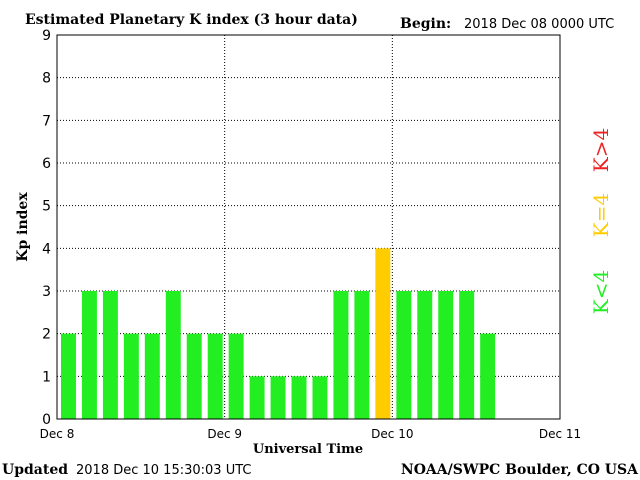  Describe the element at coordinates (539, 24) in the screenshot. I see `begin-value: 2018 Dec 08 0000 UTC` at that location.